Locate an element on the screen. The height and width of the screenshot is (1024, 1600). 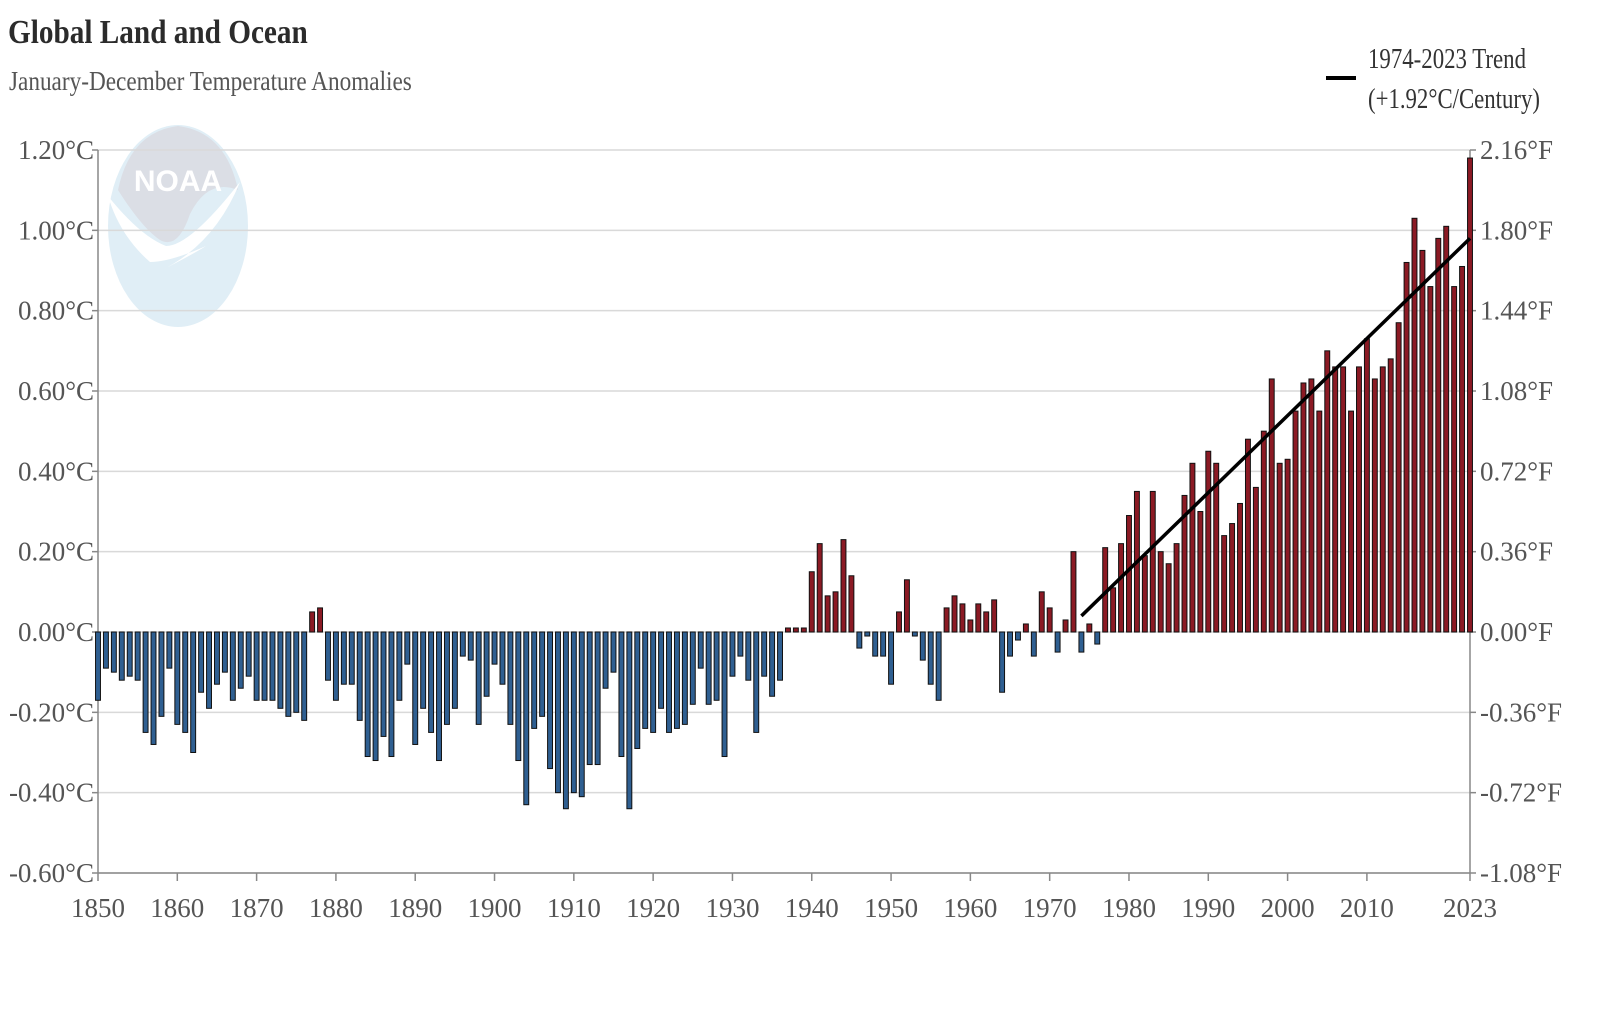
bar-1984 is located at coordinates (1160, 592).